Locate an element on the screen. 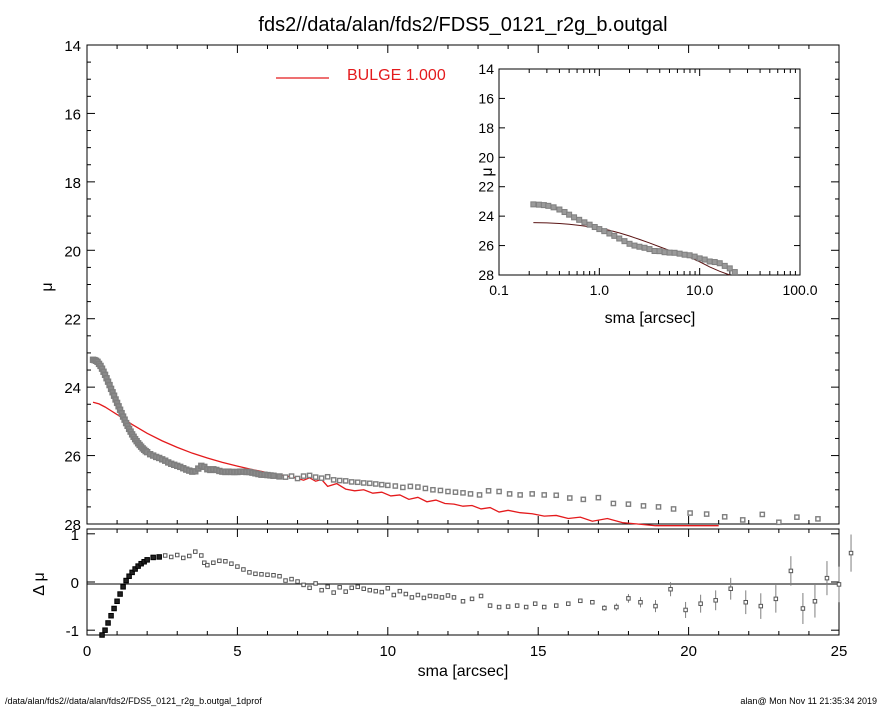 This screenshot has height=708, width=885. main-y-tick-label: 16 is located at coordinates (72, 114).